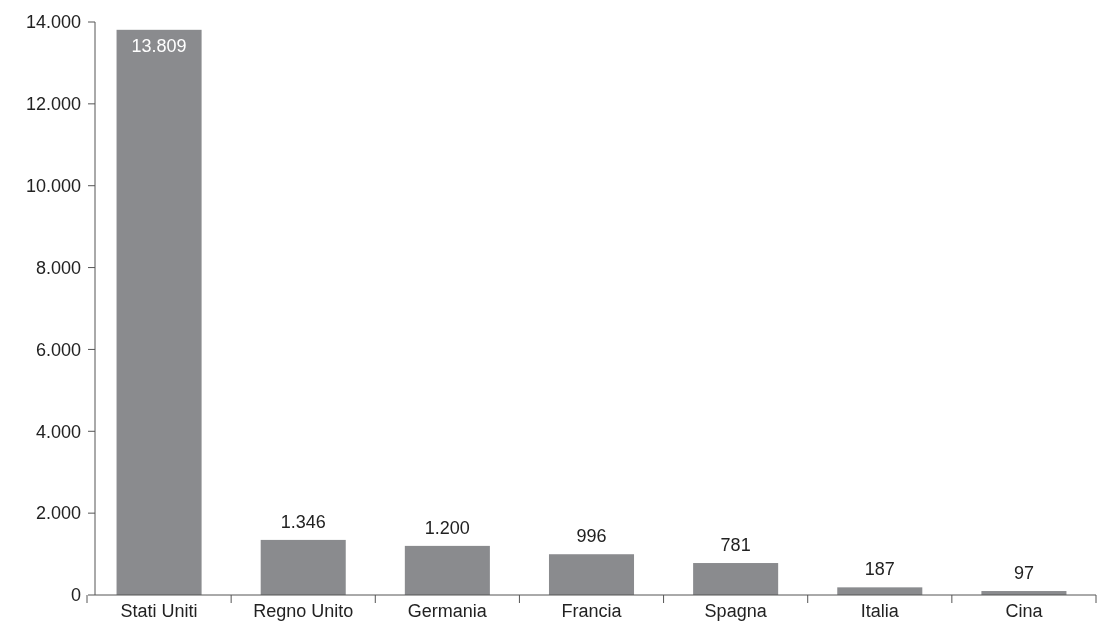 The height and width of the screenshot is (625, 1104). I want to click on data-label: 13.809, so click(159, 45).